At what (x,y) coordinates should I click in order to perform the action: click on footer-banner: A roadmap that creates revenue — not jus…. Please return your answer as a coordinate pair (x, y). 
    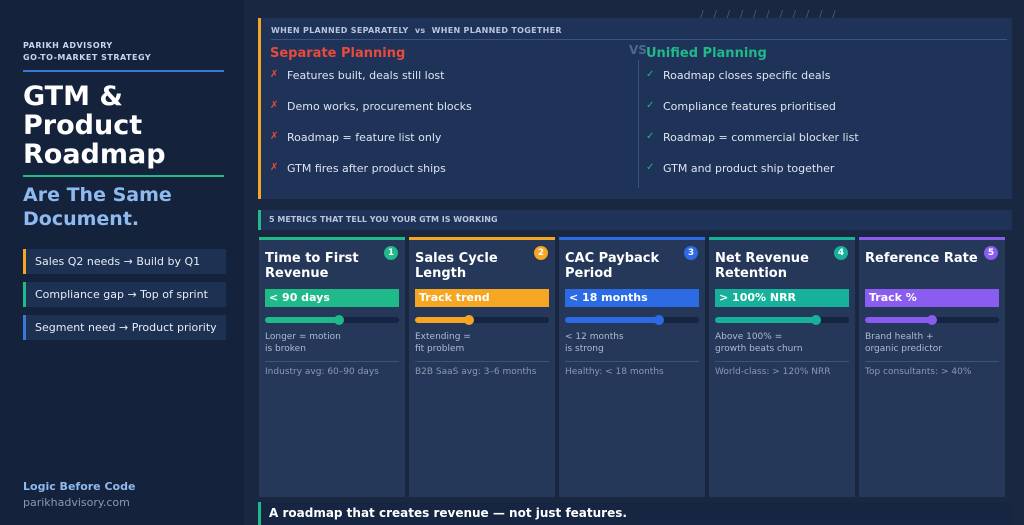
    Looking at the image, I should click on (635, 513).